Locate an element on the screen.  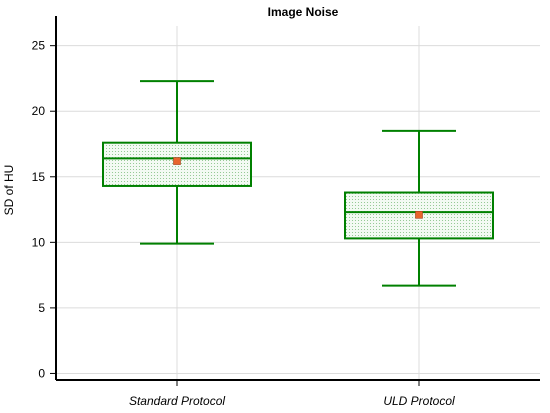
y-tick-label: 25 is located at coordinates (39, 46).